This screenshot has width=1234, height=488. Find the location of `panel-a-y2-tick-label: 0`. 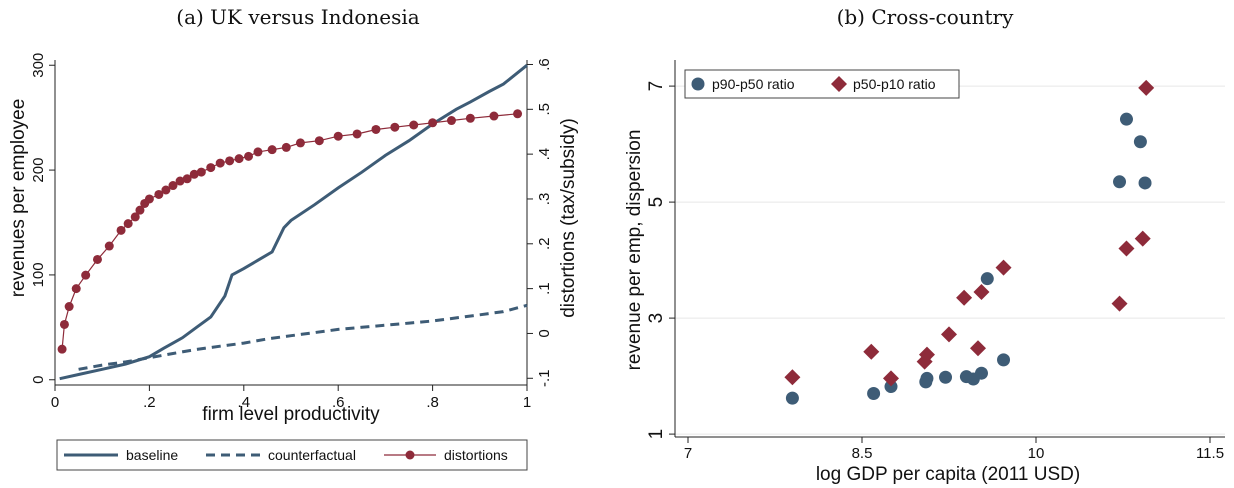

panel-a-y2-tick-label: 0 is located at coordinates (544, 333).